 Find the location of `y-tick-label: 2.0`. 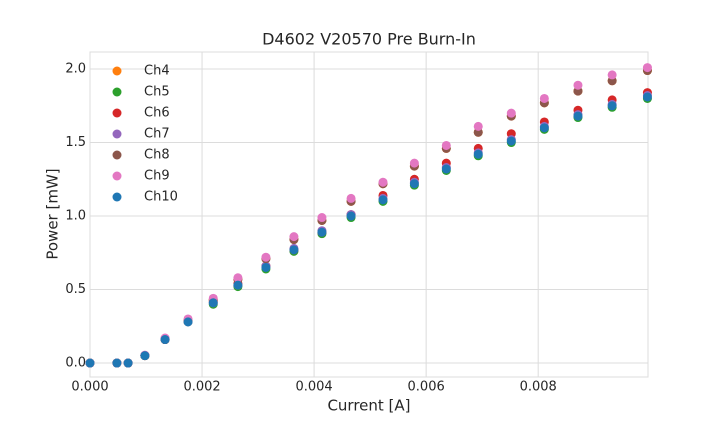

y-tick-label: 2.0 is located at coordinates (75, 69).